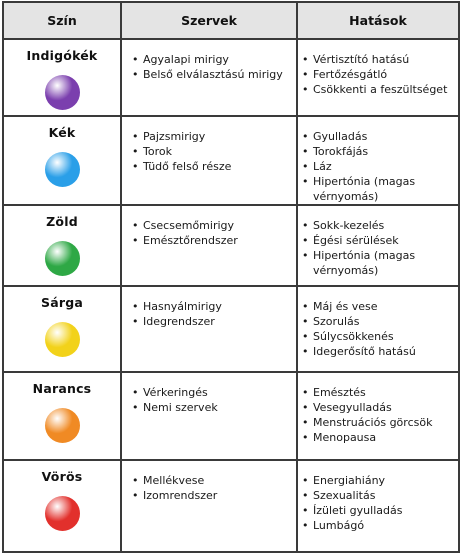 The height and width of the screenshot is (553, 460). What do you see at coordinates (214, 407) in the screenshot?
I see `organ-item: Nemi szervek` at bounding box center [214, 407].